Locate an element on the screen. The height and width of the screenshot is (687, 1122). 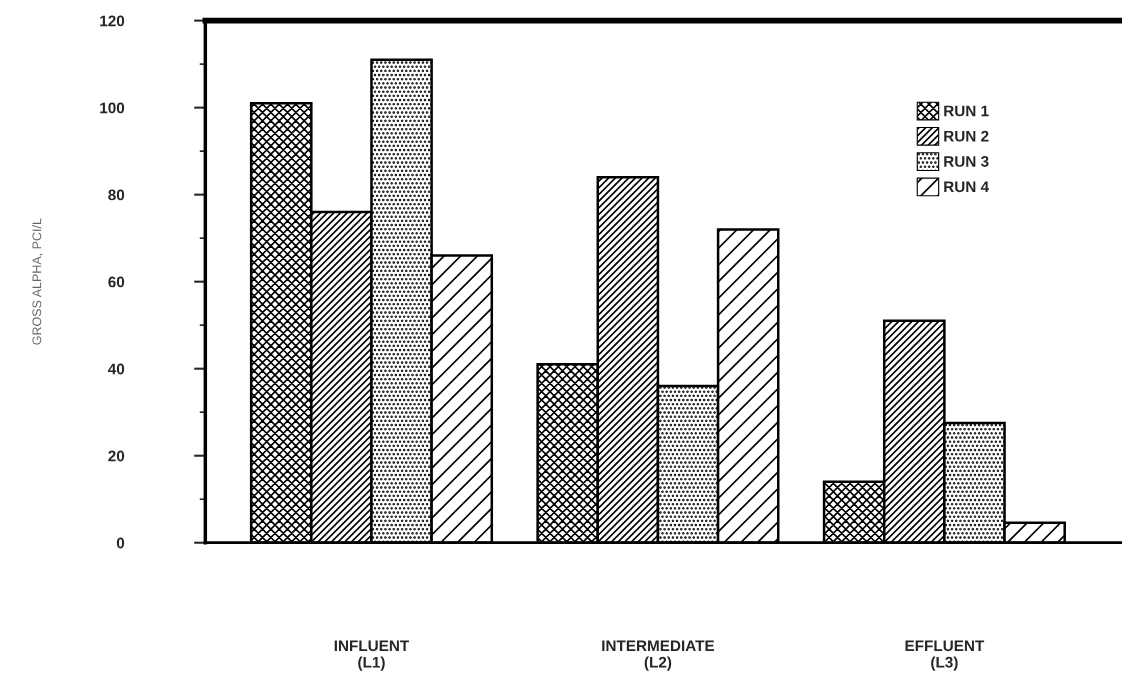
y-axis-title: GROSS ALPHA, PCI/L is located at coordinates (37, 281).